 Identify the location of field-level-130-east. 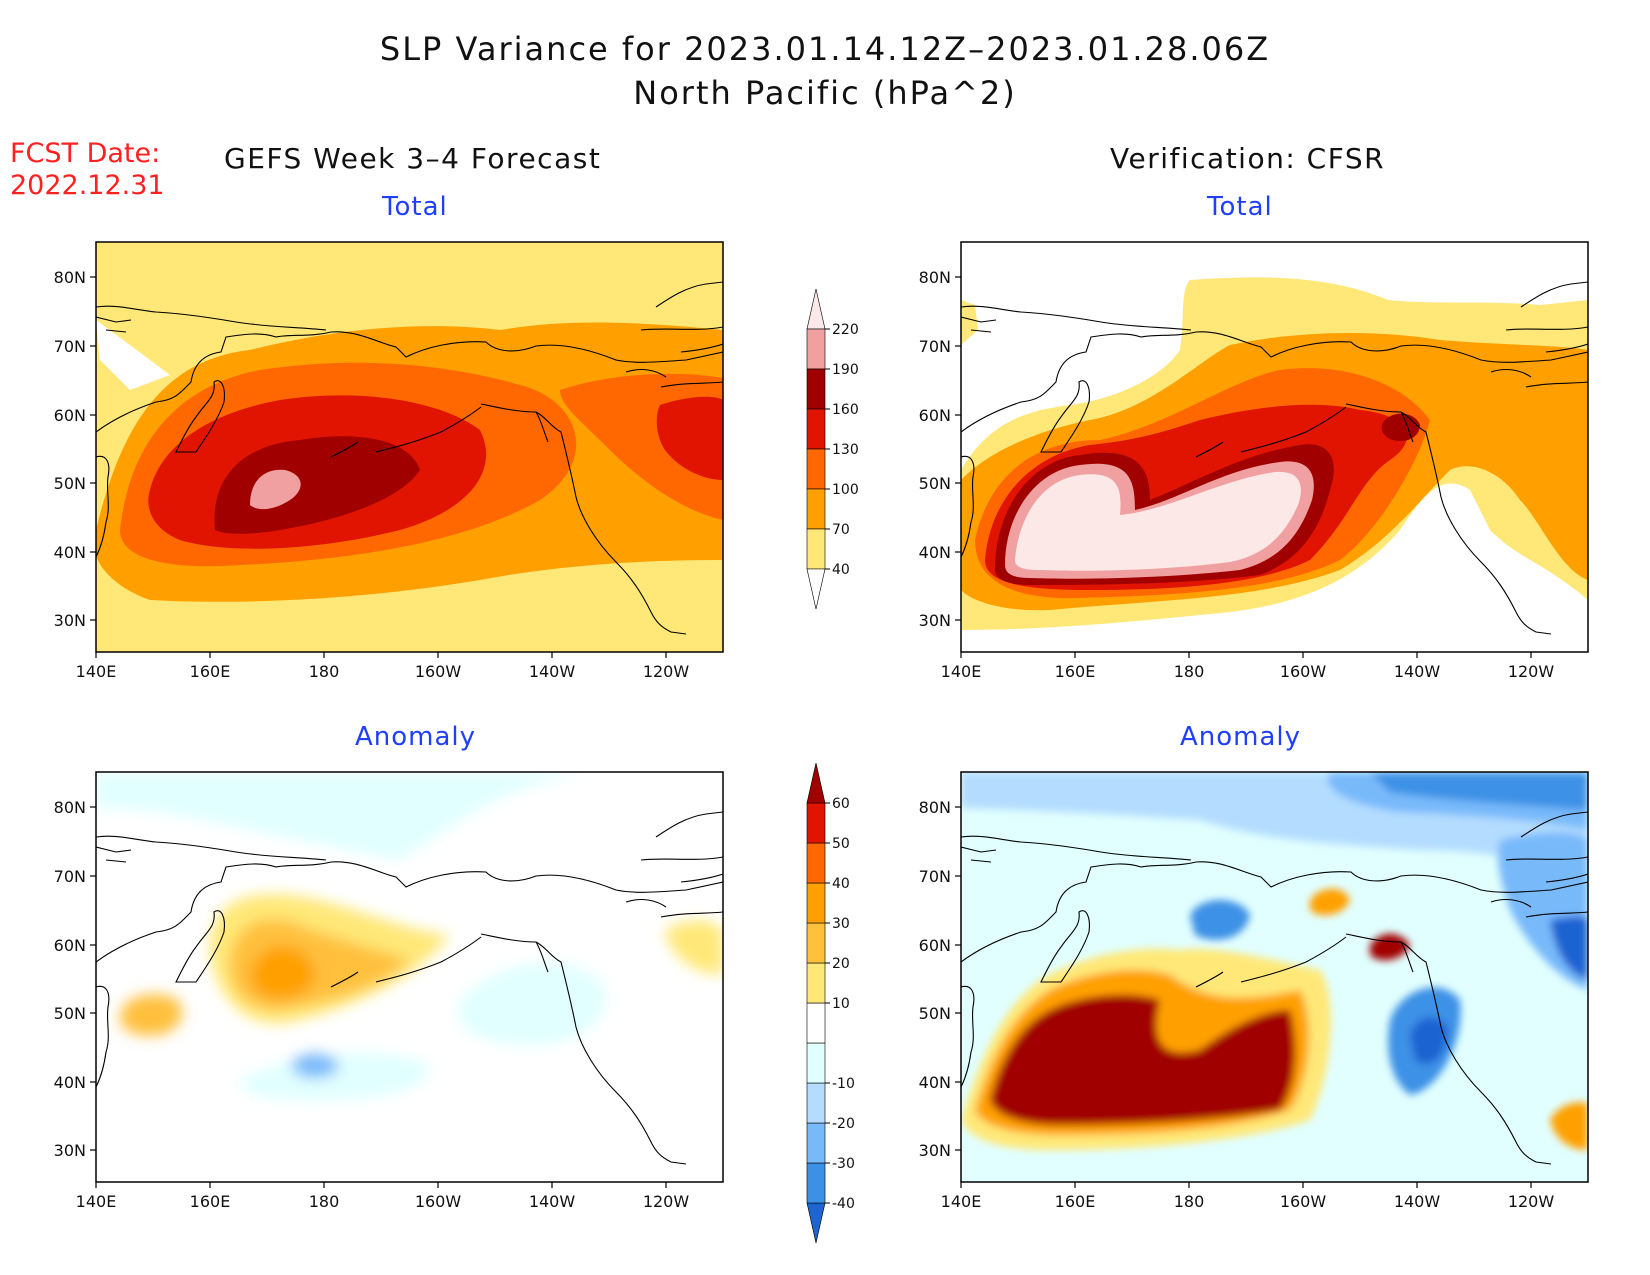
(689, 438).